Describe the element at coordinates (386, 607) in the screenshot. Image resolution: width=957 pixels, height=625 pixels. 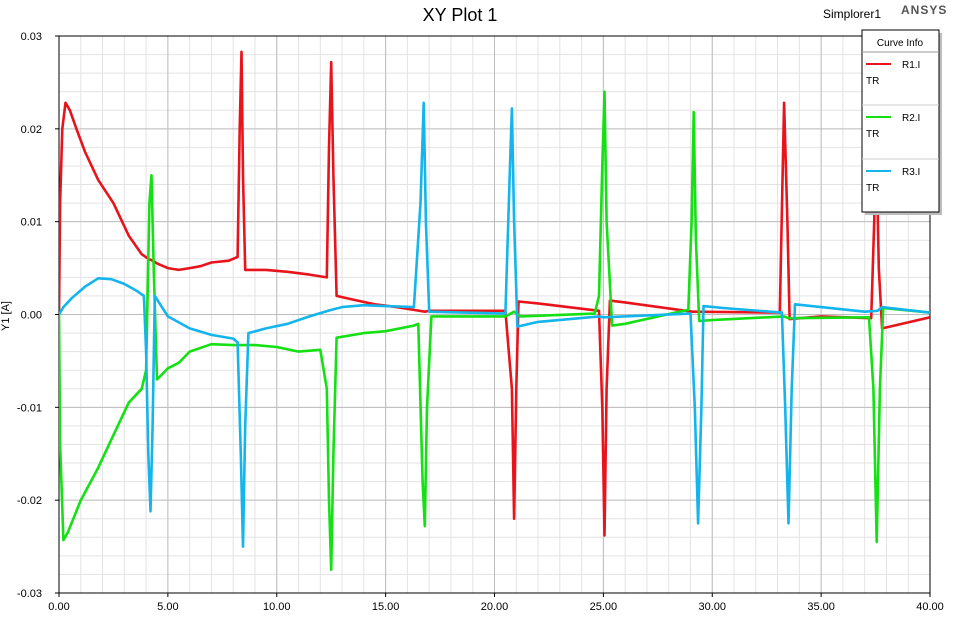
I see `x-tick-label: 15.00` at that location.